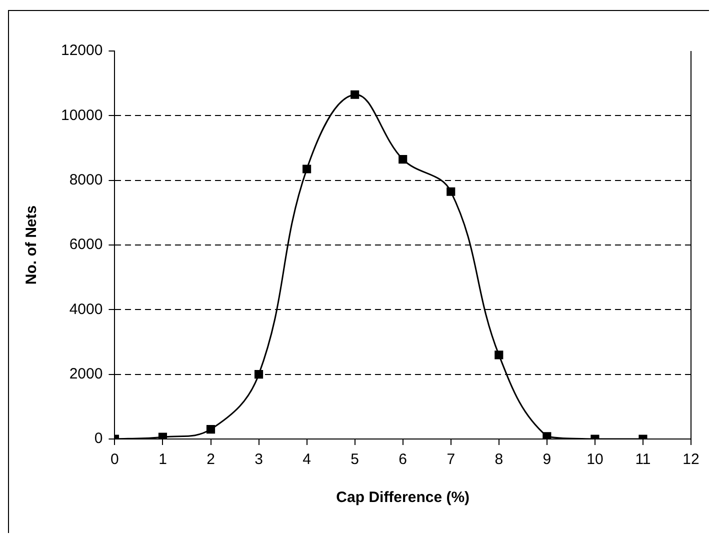 The width and height of the screenshot is (719, 542). I want to click on x-tick-label: 7, so click(451, 459).